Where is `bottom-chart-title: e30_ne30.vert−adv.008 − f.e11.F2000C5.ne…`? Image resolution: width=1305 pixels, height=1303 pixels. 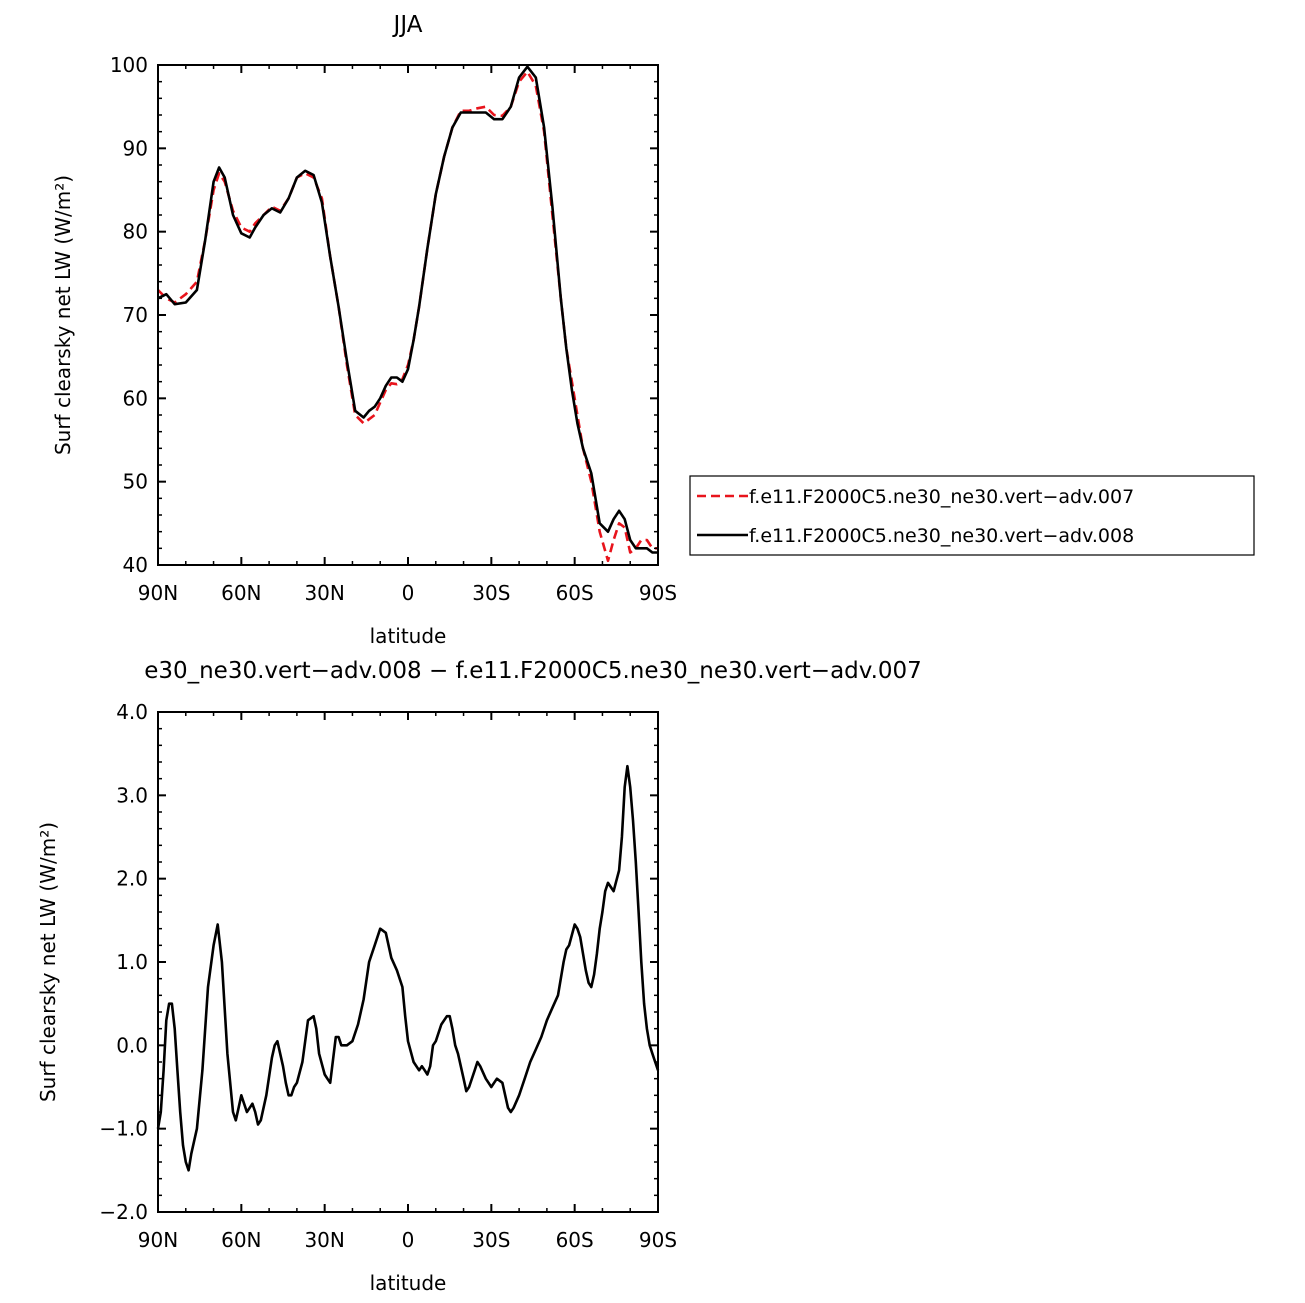
bottom-chart-title: e30_ne30.vert−adv.008 − f.e11.F2000C5.ne… is located at coordinates (533, 671).